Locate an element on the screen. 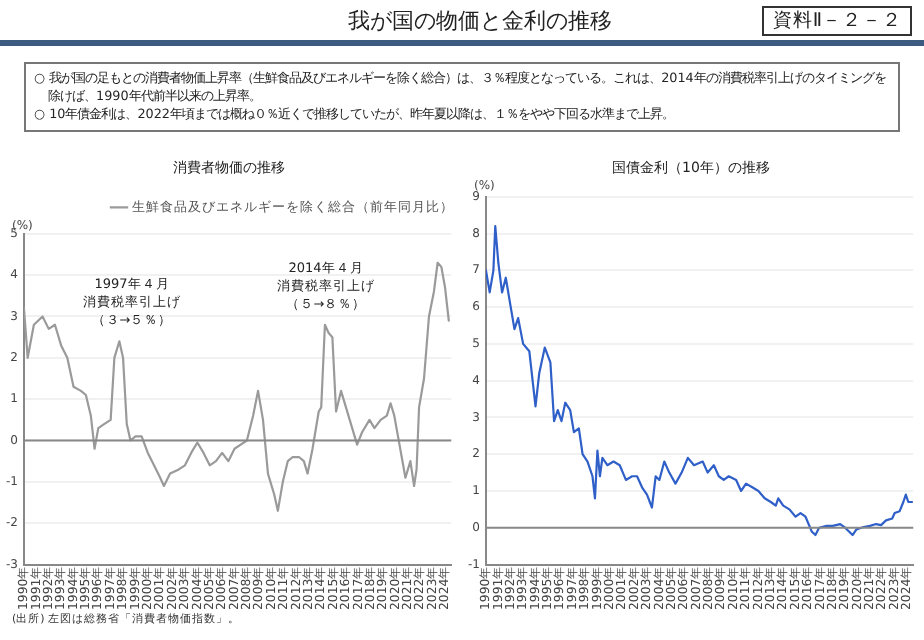 Image resolution: width=924 pixels, height=640 pixels. text: 我が国の物価と金利の推移 is located at coordinates (480, 21).